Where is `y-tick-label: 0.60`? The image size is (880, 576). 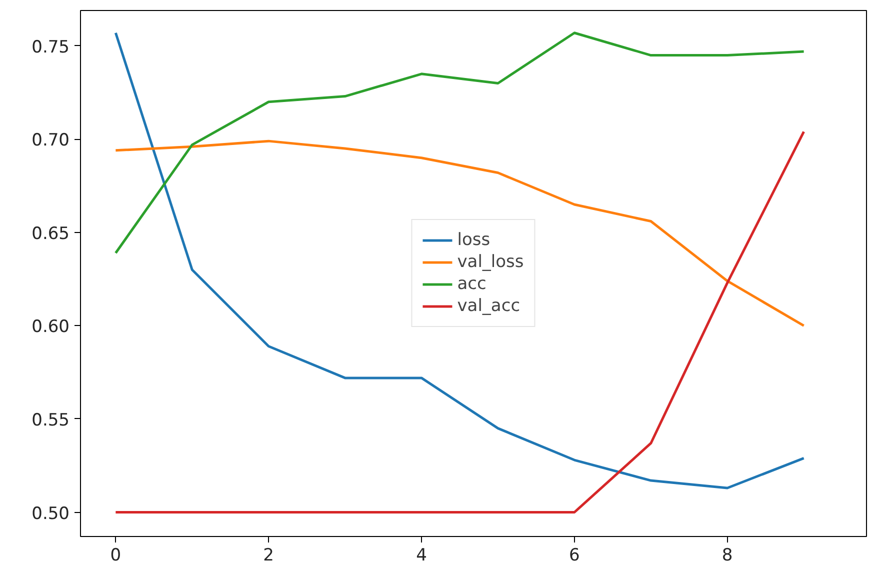
y-tick-label: 0.60 is located at coordinates (51, 327).